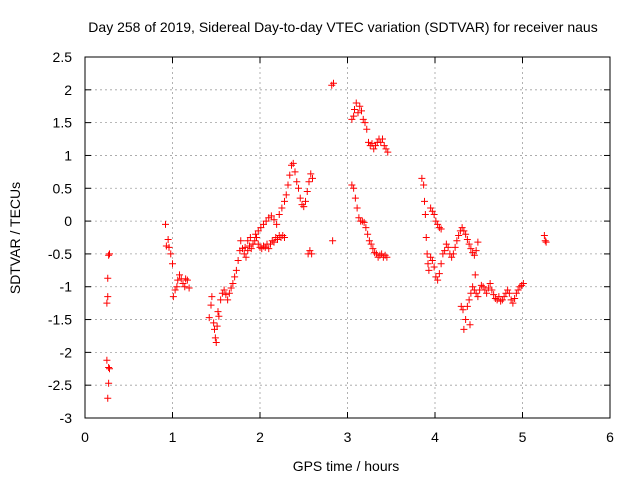 This screenshot has height=480, width=640. Describe the element at coordinates (260, 437) in the screenshot. I see `x-tick-label: 2` at that location.